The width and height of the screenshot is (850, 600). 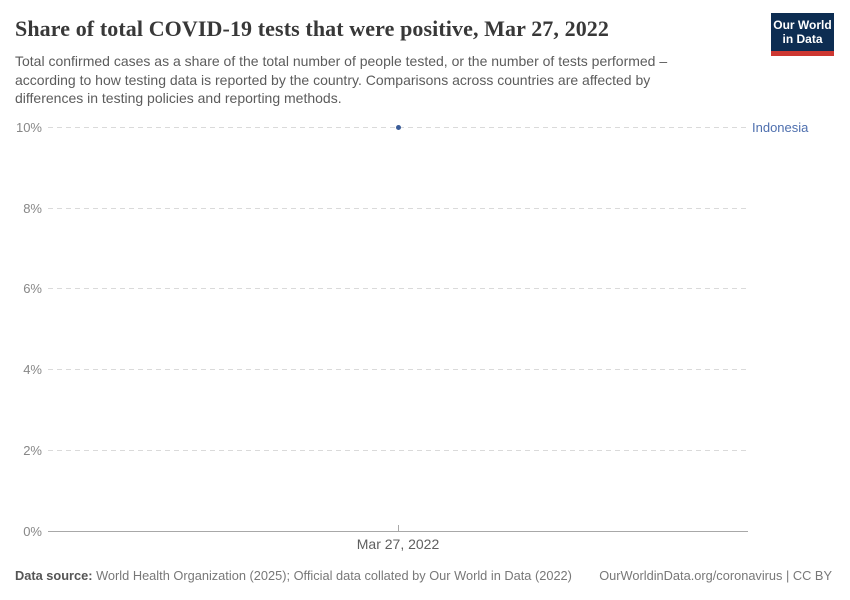 What do you see at coordinates (398, 528) in the screenshot?
I see `x-axis-tick` at bounding box center [398, 528].